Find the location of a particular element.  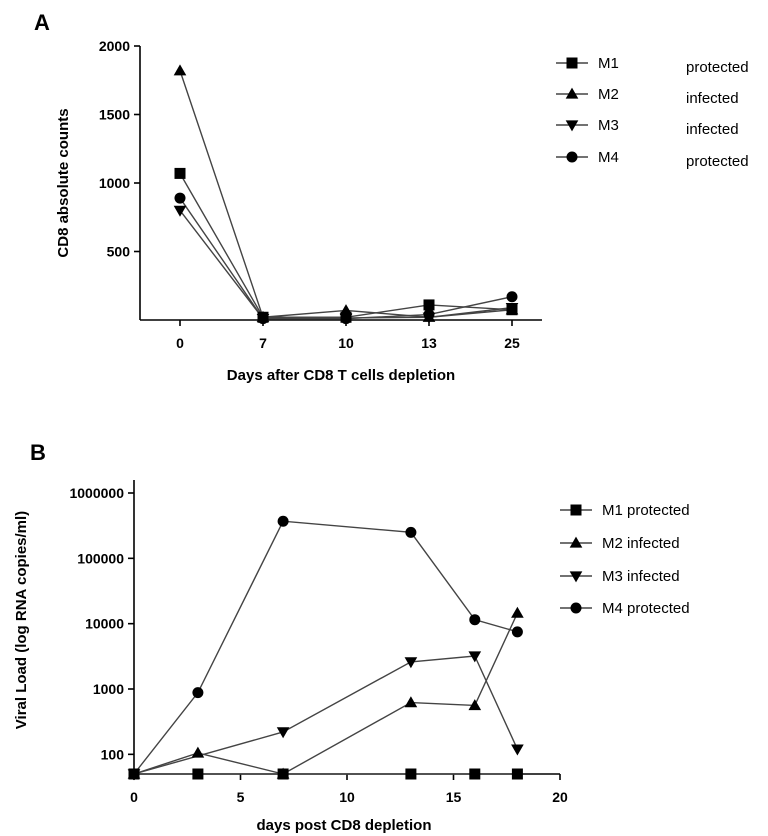

panel-a-x-tick-label: 7 is located at coordinates (263, 343).